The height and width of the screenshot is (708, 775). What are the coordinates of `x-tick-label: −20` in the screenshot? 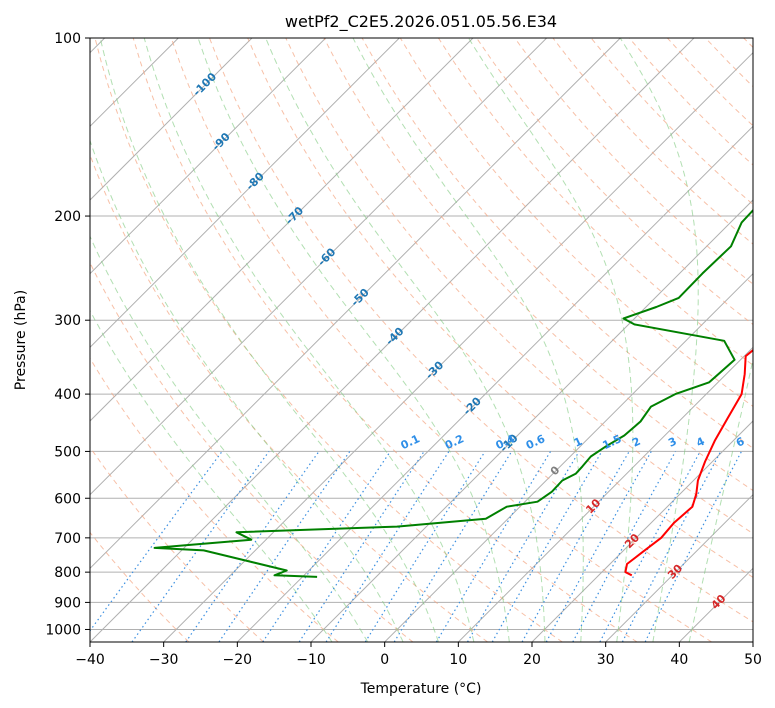 It's located at (238, 660).